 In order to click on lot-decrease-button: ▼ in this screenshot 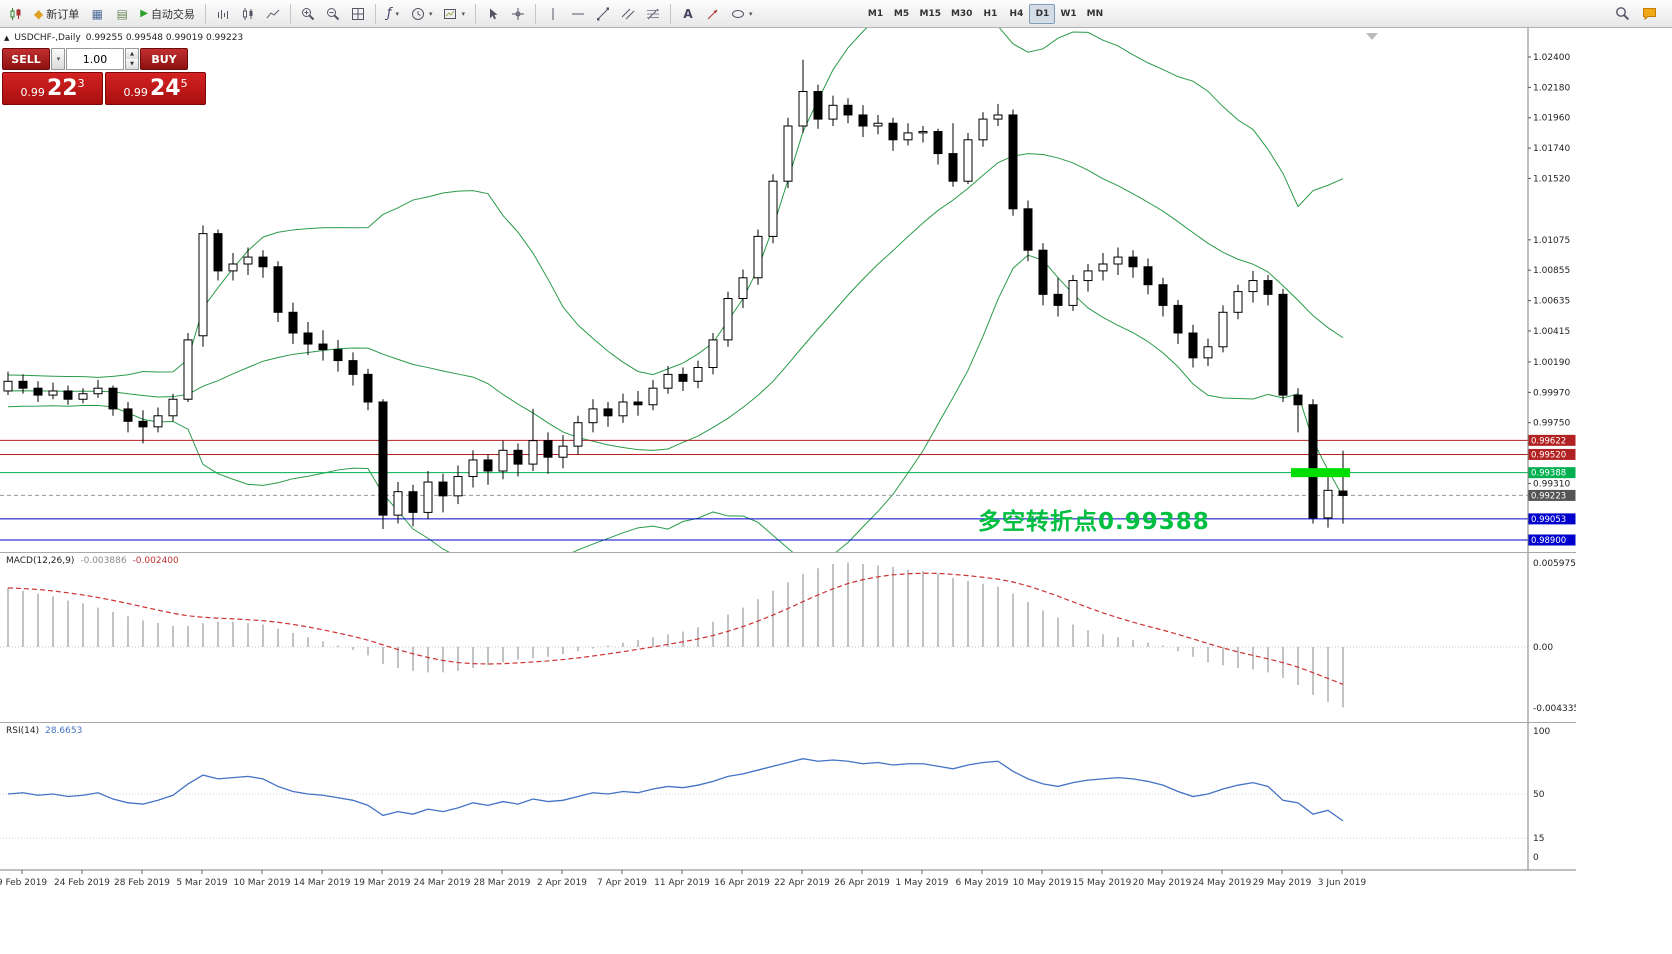, I will do `click(132, 64)`.